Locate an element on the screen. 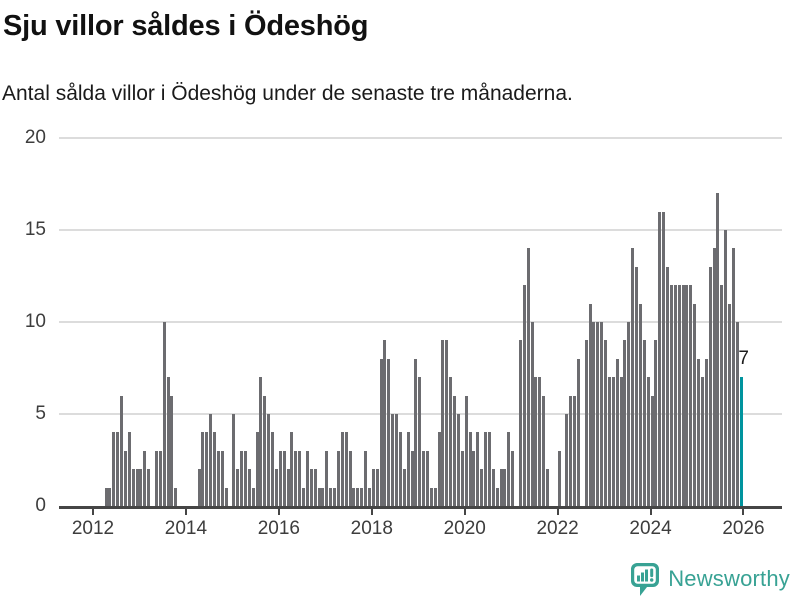 This screenshot has width=800, height=600. y-axis-tick-label: 5 is located at coordinates (40, 413).